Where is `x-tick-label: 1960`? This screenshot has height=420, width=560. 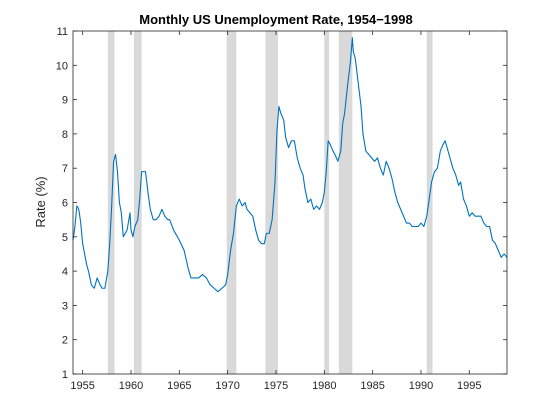
x-tick-label: 1960 is located at coordinates (131, 386).